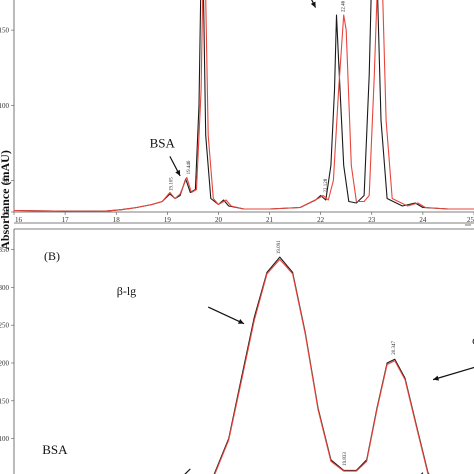 The width and height of the screenshot is (474, 474). I want to click on x-tick-label: 20, so click(219, 220).